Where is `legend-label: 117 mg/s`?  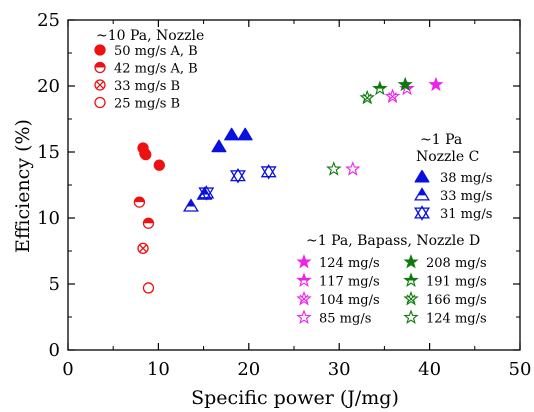
legend-label: 117 mg/s is located at coordinates (349, 282).